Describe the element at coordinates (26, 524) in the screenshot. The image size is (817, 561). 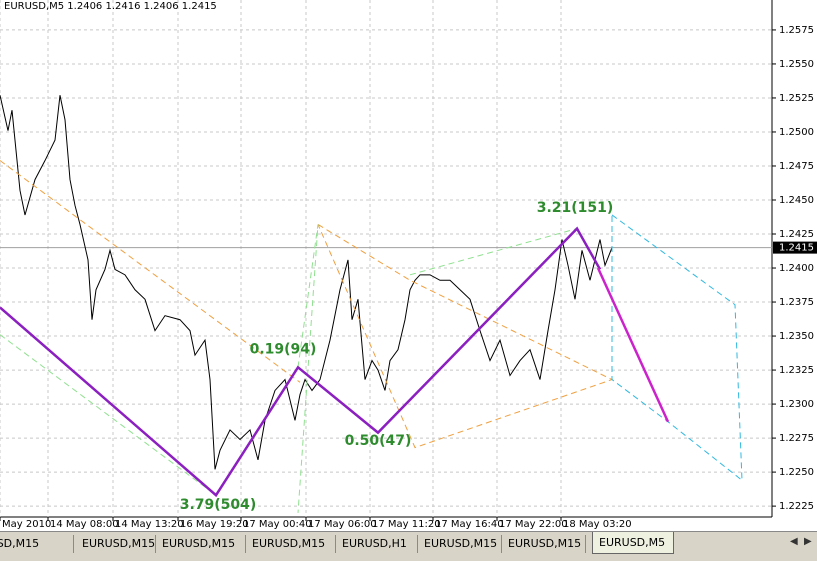
I see `x-tick-label: May 2010` at that location.